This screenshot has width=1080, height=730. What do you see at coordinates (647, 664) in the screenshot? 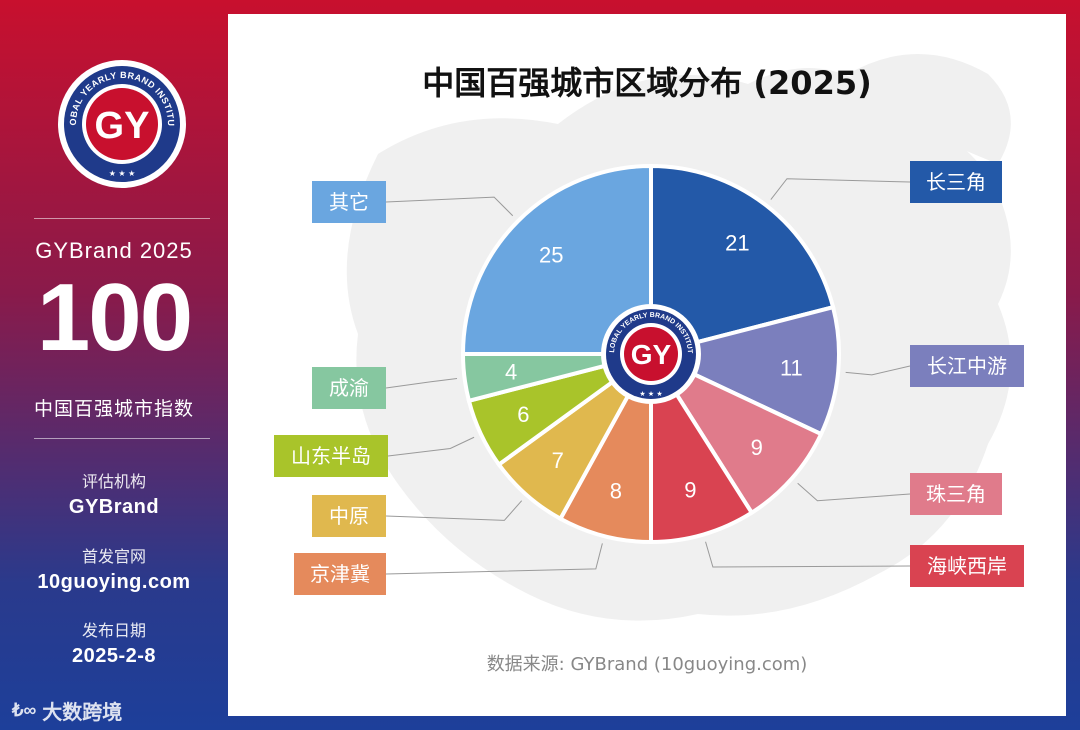
I see `source-note: 数据来源: GYBrand (10guoying.com)` at bounding box center [647, 664].